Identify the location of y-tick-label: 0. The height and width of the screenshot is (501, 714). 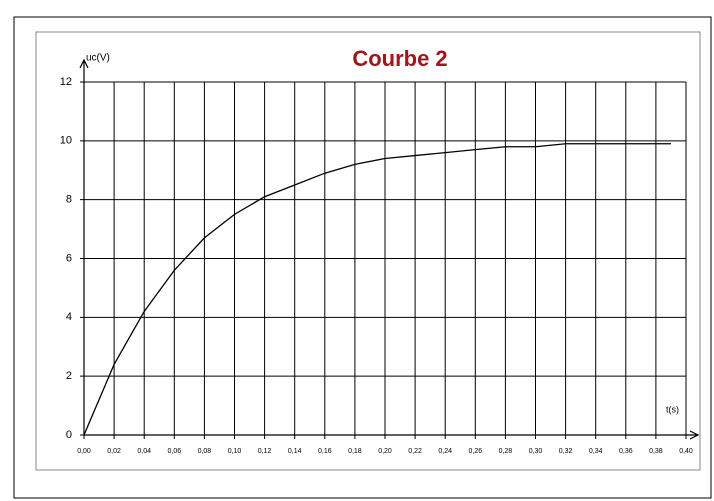
(69, 435).